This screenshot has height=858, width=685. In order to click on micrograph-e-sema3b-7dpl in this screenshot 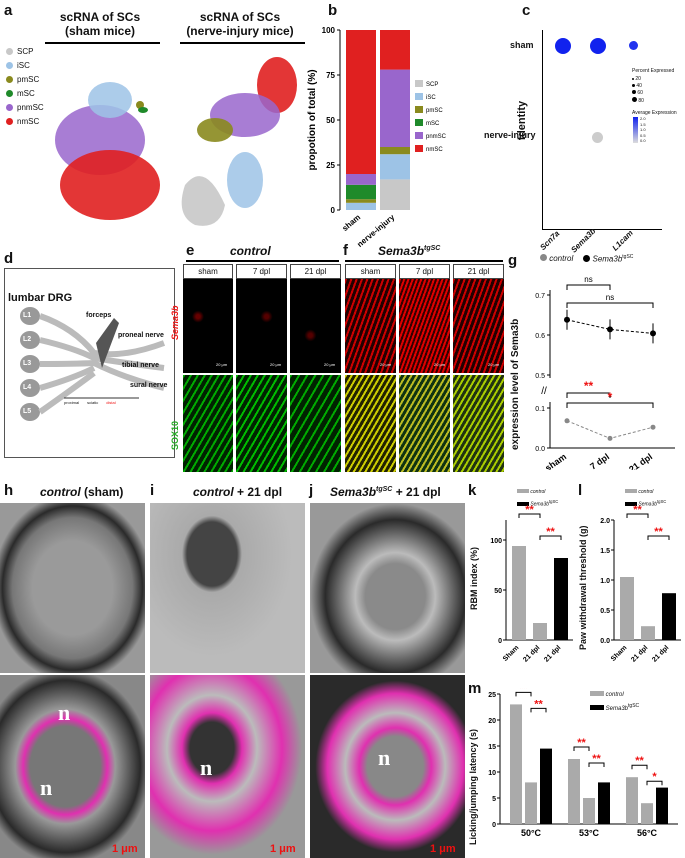, I will do `click(261, 326)`.